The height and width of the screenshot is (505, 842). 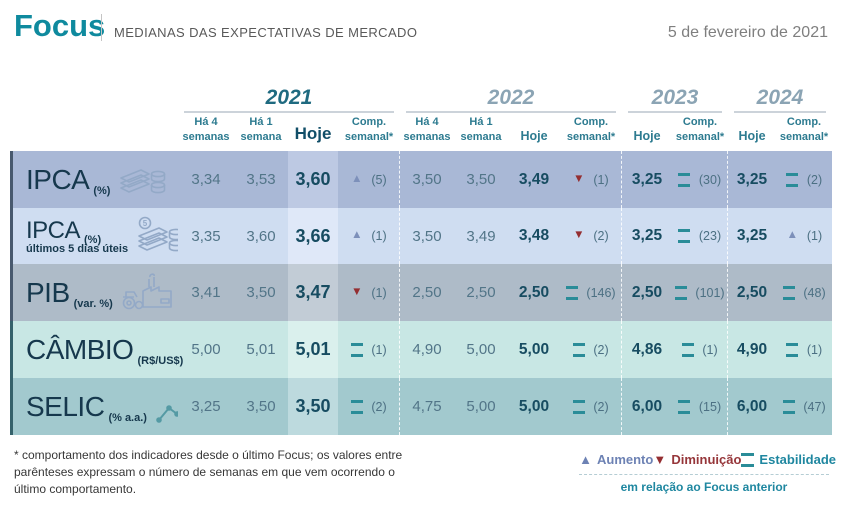 What do you see at coordinates (481, 406) in the screenshot?
I see `selic-2022-ha1: 5,00` at bounding box center [481, 406].